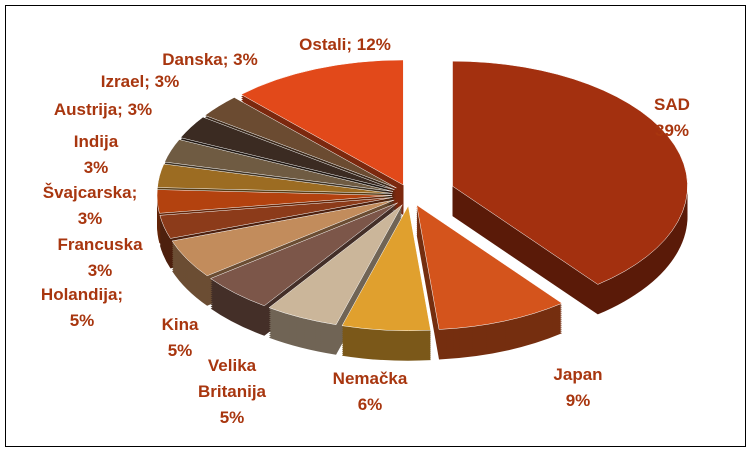 The width and height of the screenshot is (754, 455). Describe the element at coordinates (180, 324) in the screenshot. I see `category-label: Kina` at that location.